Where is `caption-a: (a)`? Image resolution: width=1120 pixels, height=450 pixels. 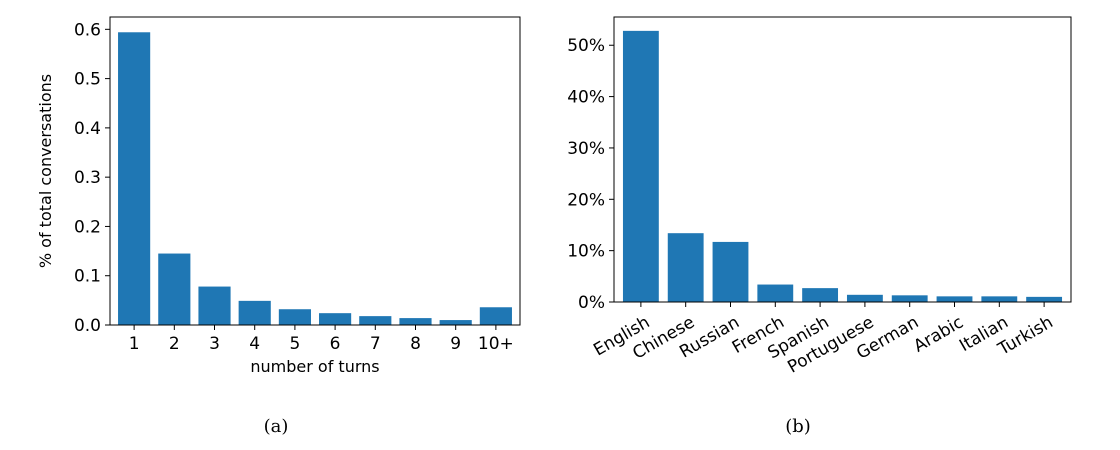 caption-a: (a) is located at coordinates (276, 426).